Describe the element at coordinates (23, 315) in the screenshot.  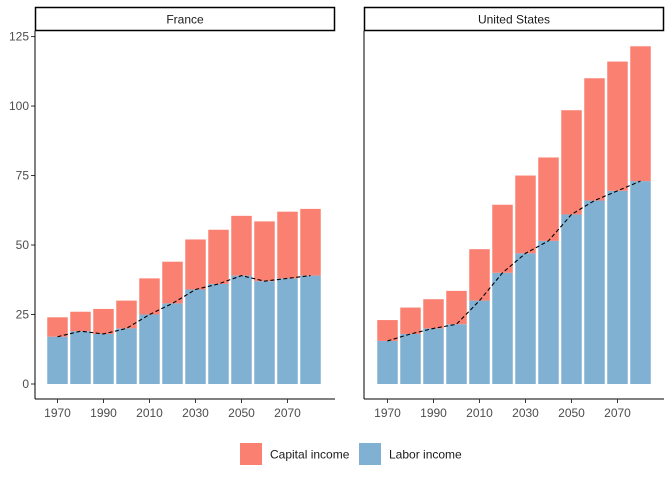
I see `y-tick-label: 25` at that location.